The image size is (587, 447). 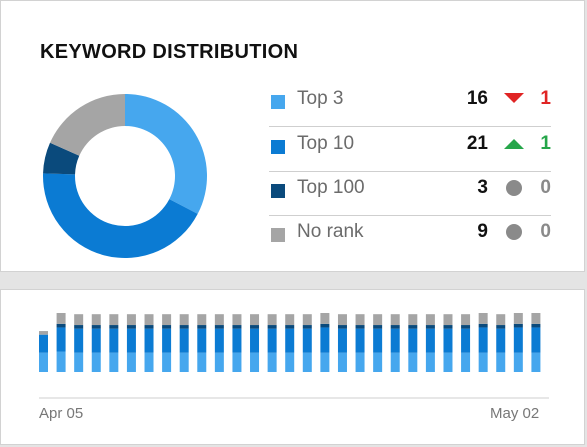 What do you see at coordinates (61, 413) in the screenshot?
I see `timeline-start-date: Apr 05` at bounding box center [61, 413].